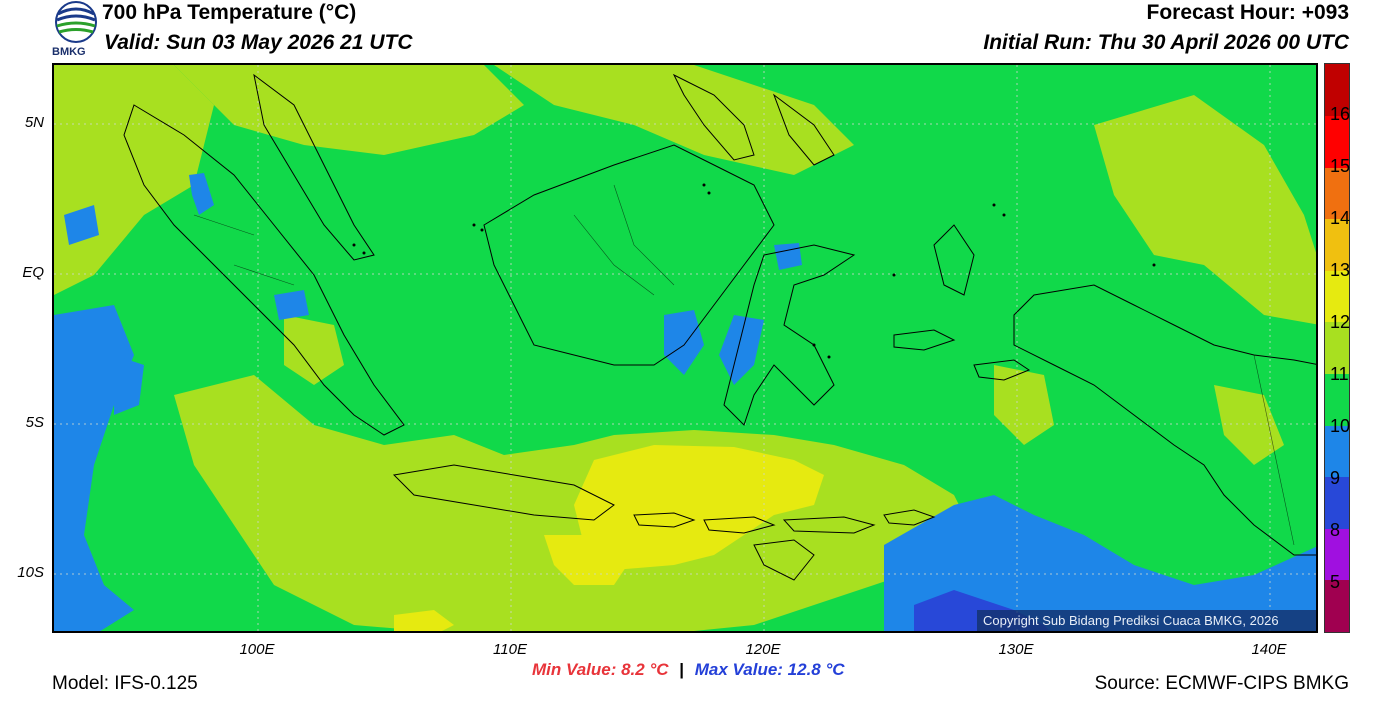 Image resolution: width=1400 pixels, height=709 pixels. I want to click on lat-label-5n: 5N, so click(34, 122).